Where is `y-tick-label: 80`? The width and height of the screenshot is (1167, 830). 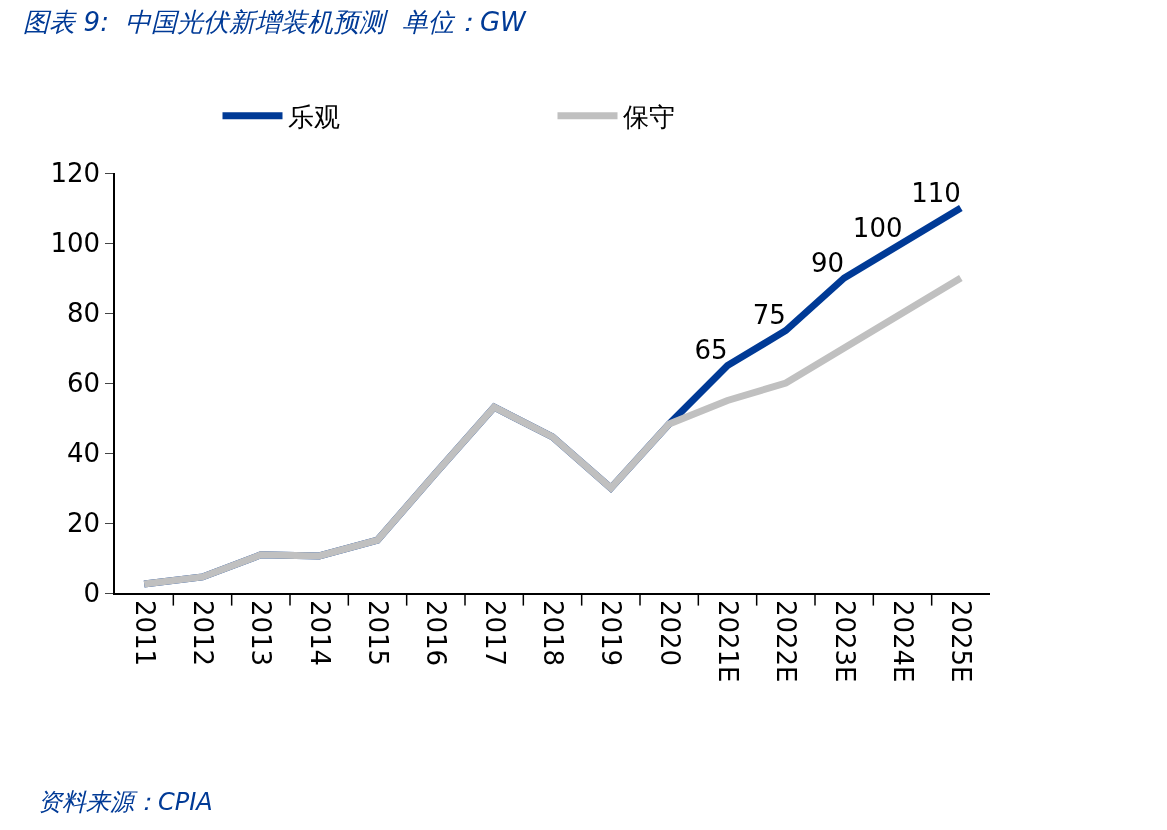
y-tick-label: 80 is located at coordinates (83, 313).